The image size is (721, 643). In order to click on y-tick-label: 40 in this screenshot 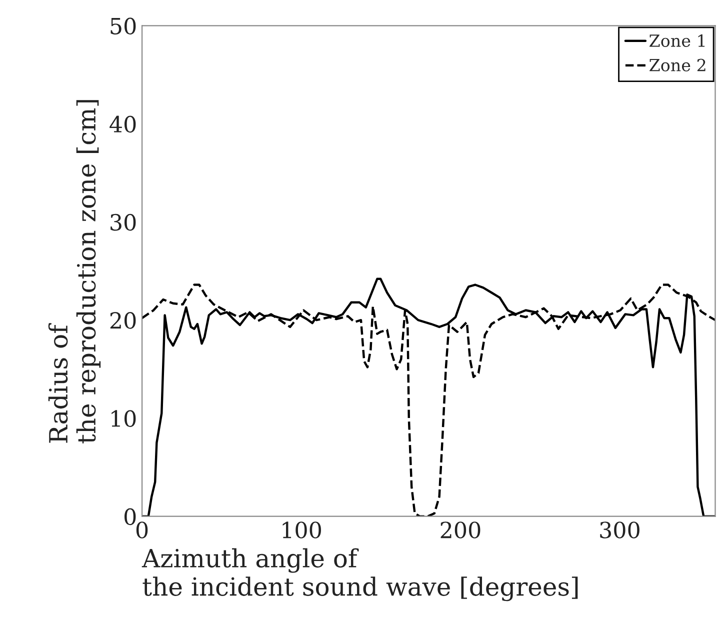, I will do `click(123, 124)`.